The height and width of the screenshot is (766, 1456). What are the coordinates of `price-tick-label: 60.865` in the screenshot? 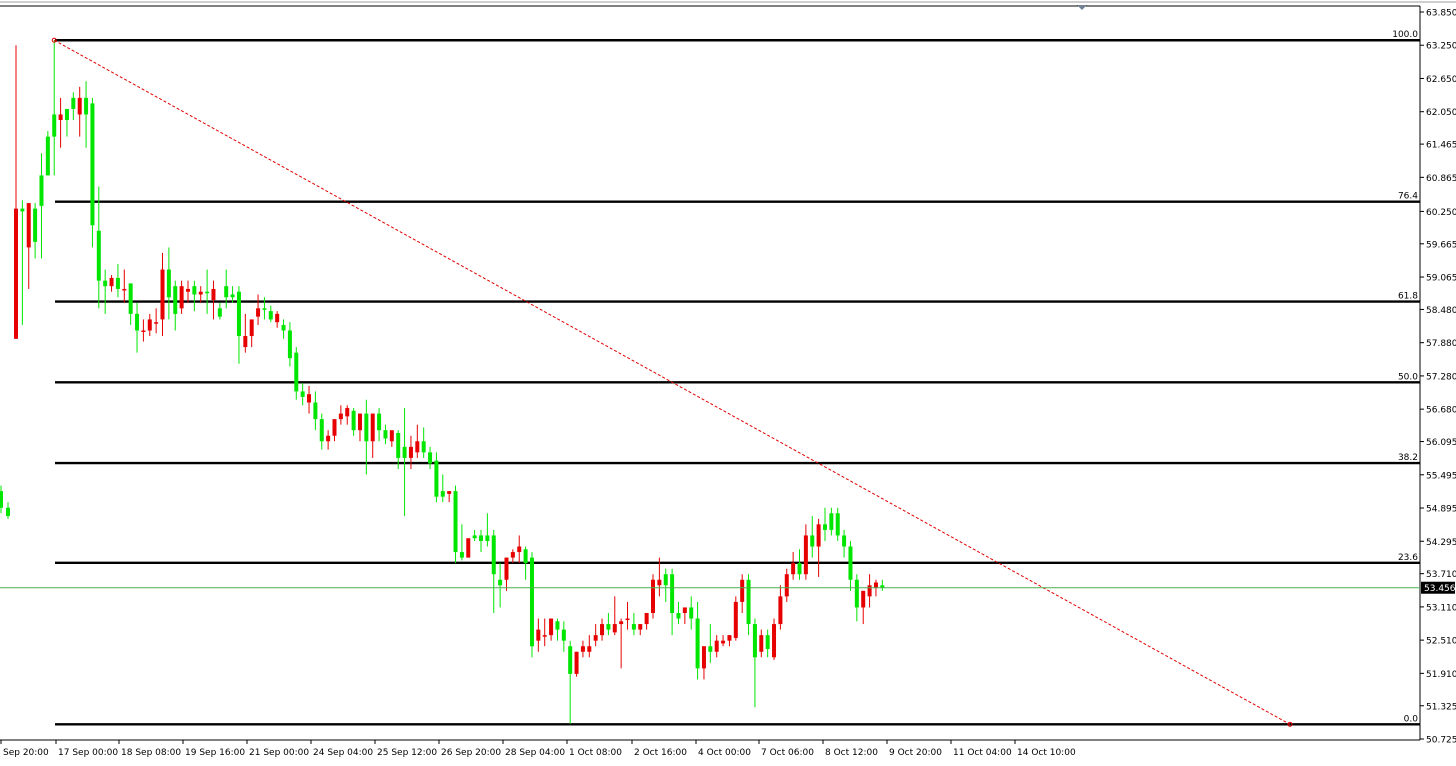 It's located at (1441, 179).